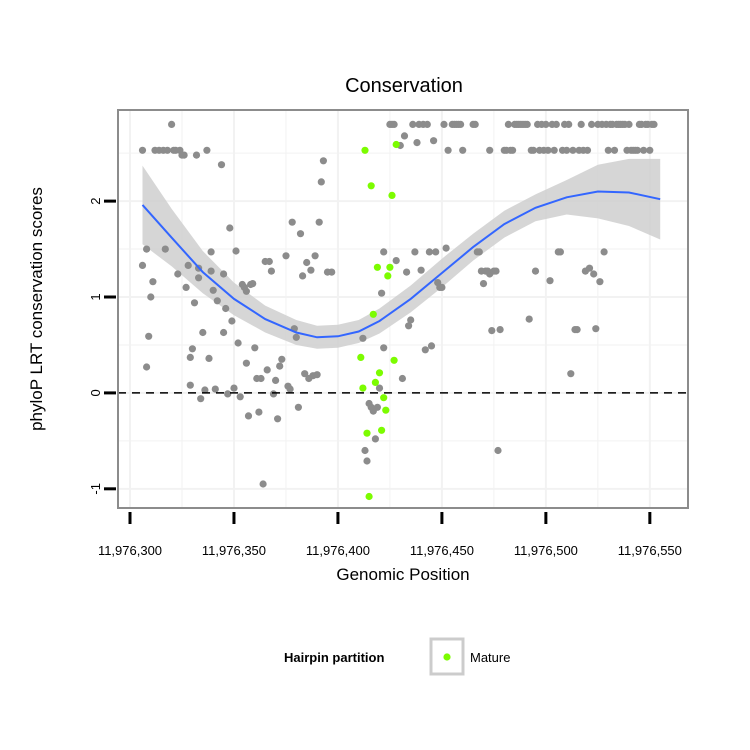 The height and width of the screenshot is (750, 750). Describe the element at coordinates (404, 86) in the screenshot. I see `chart-title: Conservation` at that location.